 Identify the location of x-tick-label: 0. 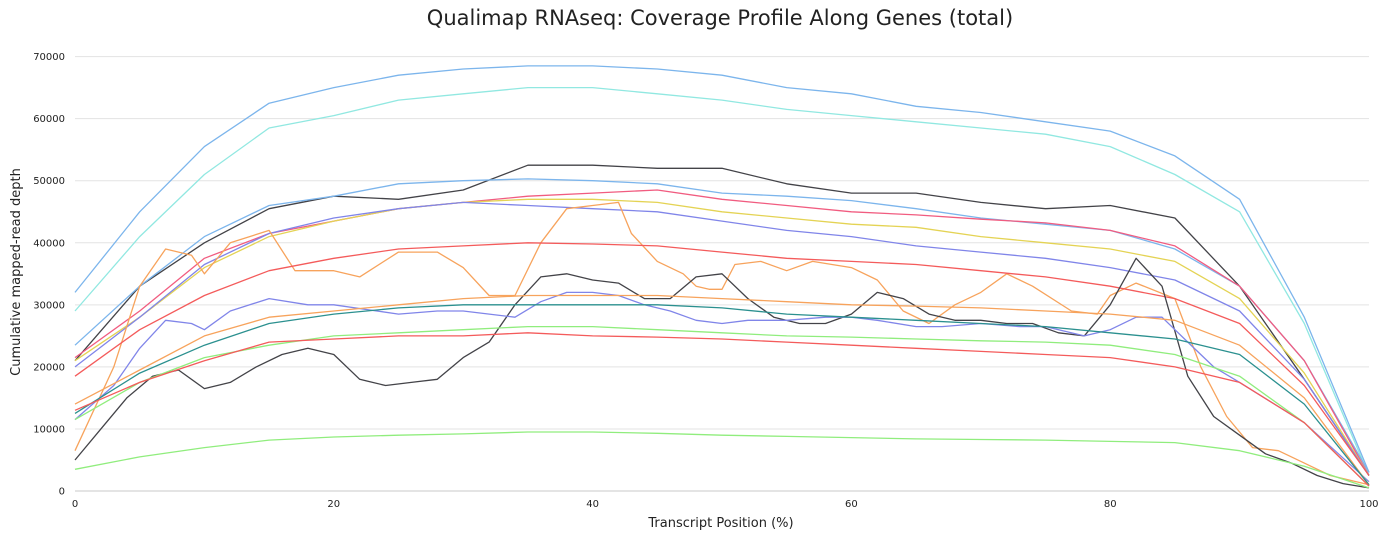
(75, 504).